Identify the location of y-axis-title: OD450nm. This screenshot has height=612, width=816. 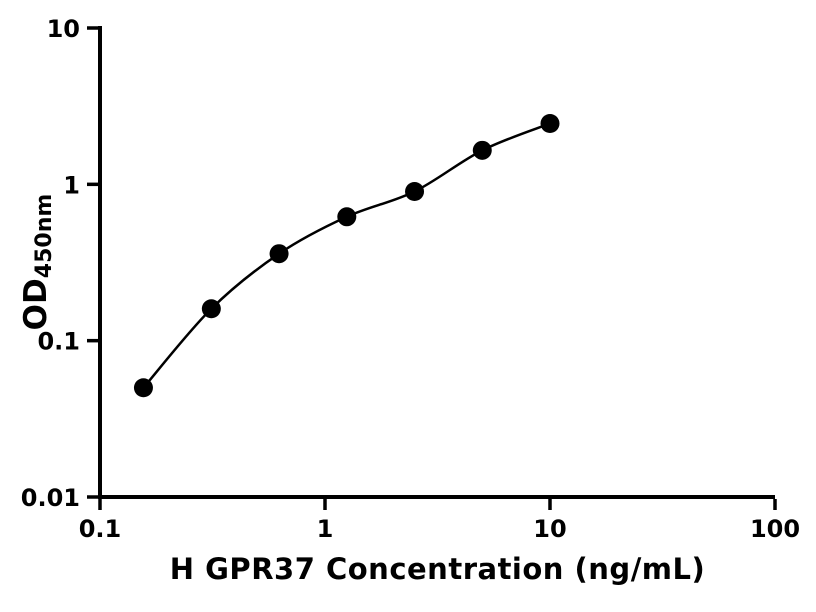
(36, 262).